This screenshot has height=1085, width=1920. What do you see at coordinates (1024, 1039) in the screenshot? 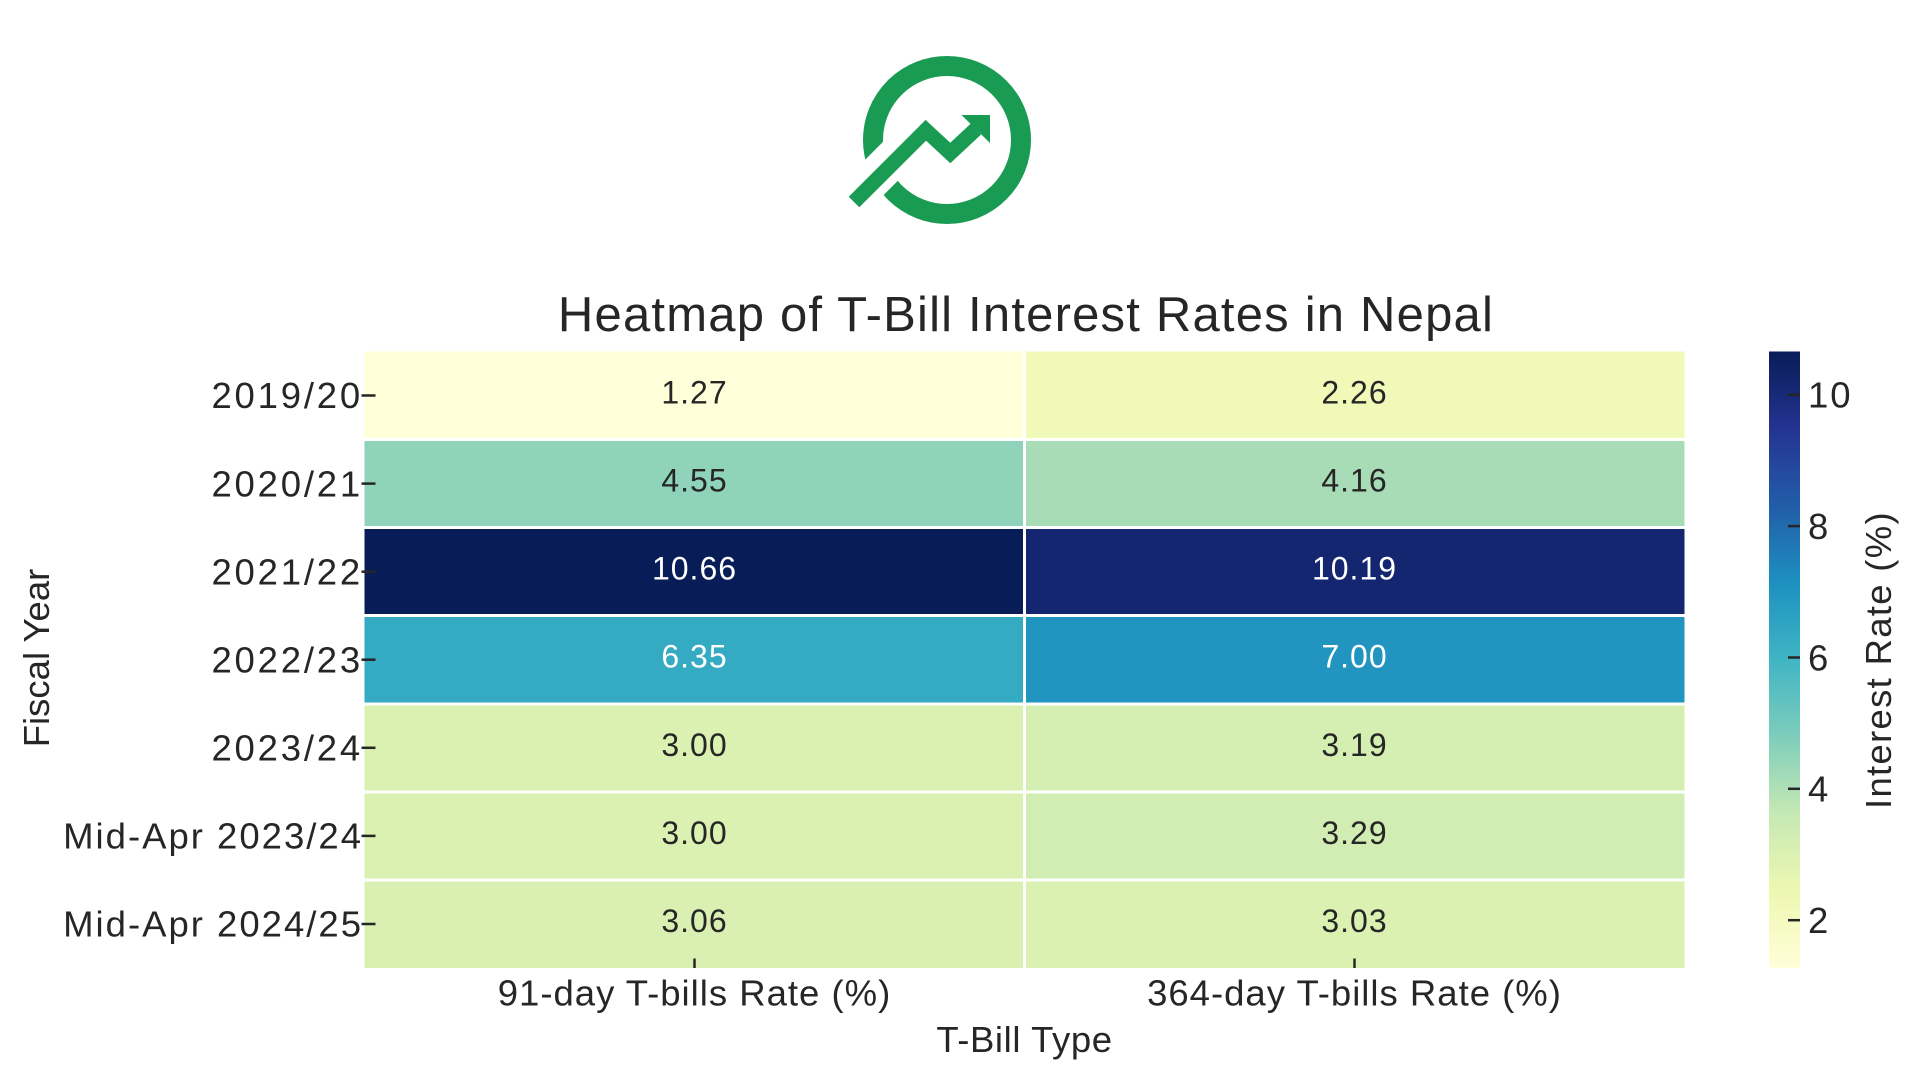
I see `svg-text: T-Bill Type` at bounding box center [1024, 1039].